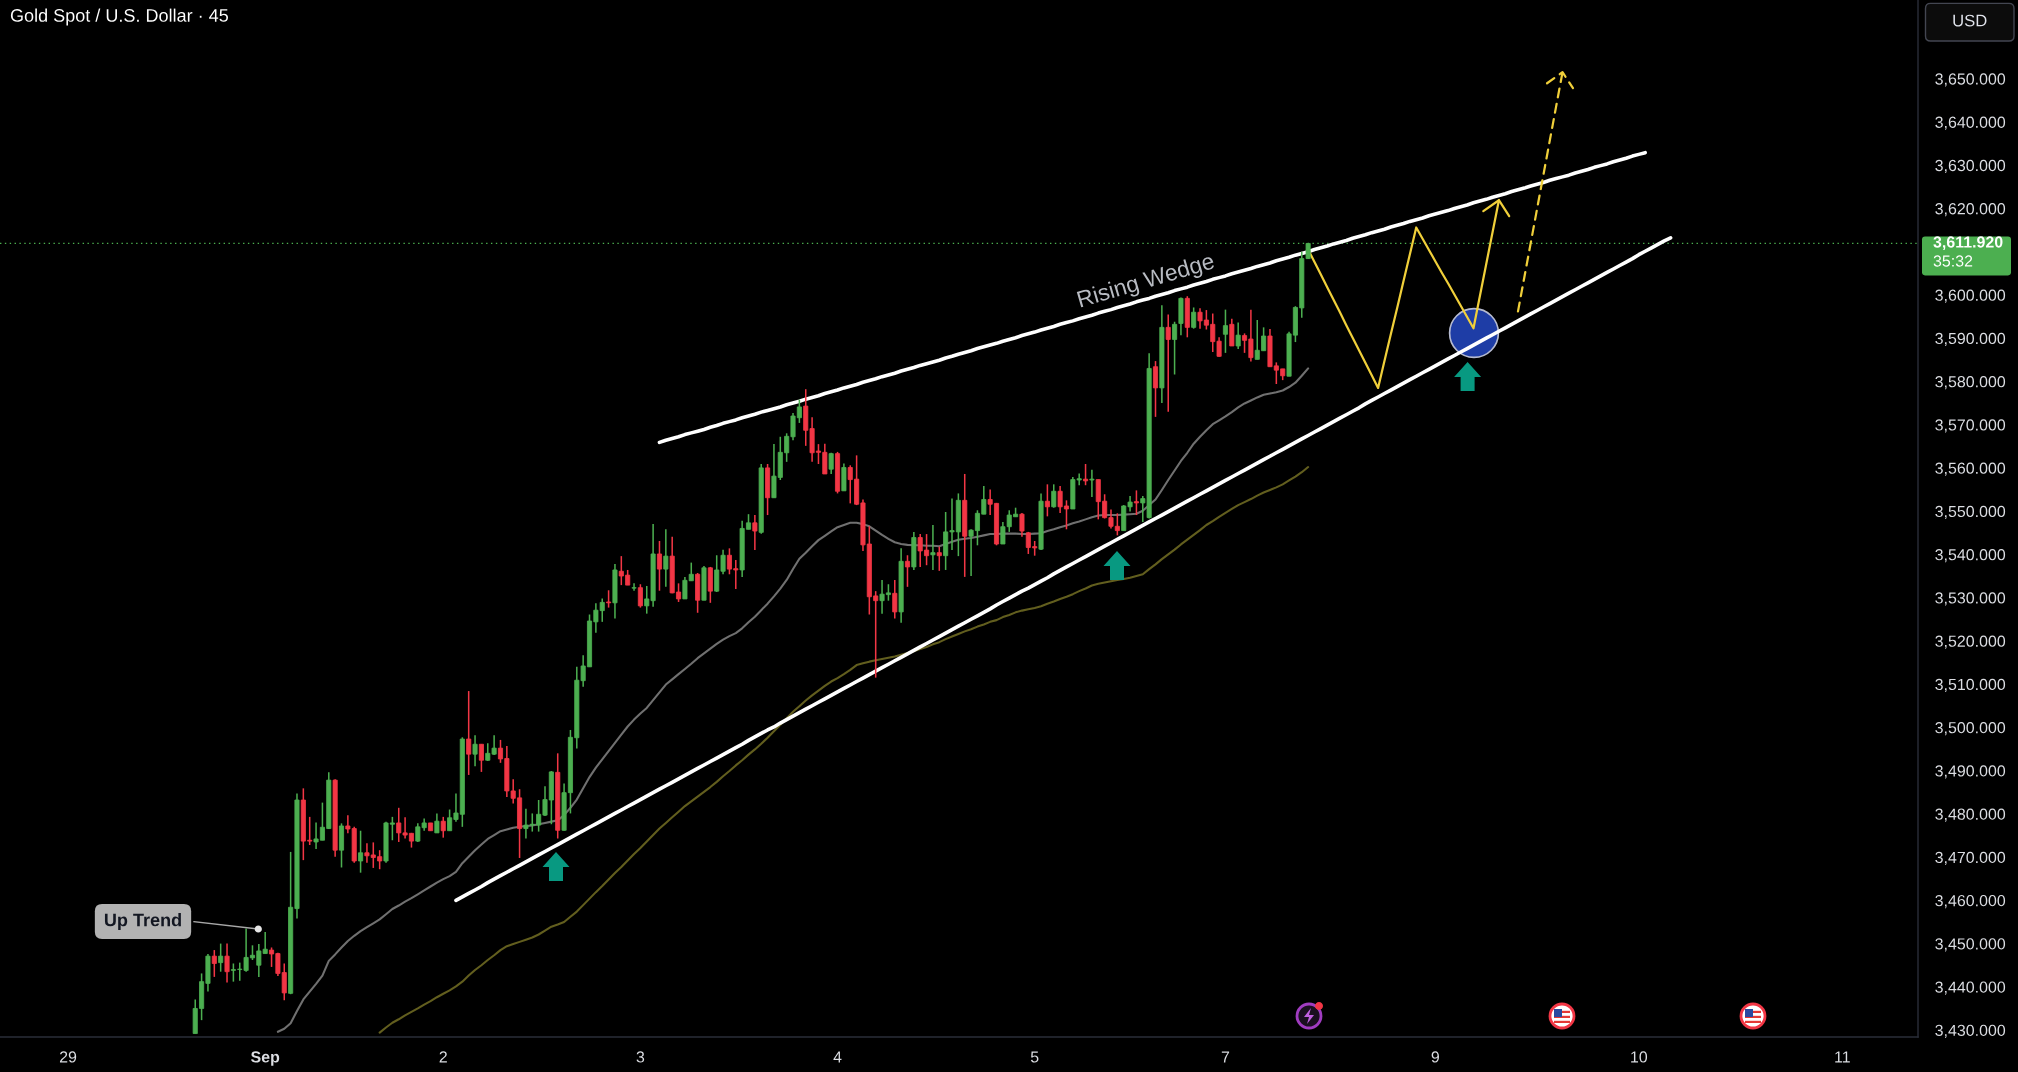 This screenshot has width=2018, height=1072. Describe the element at coordinates (1970, 815) in the screenshot. I see `y-tick-label: 3,480.000` at that location.